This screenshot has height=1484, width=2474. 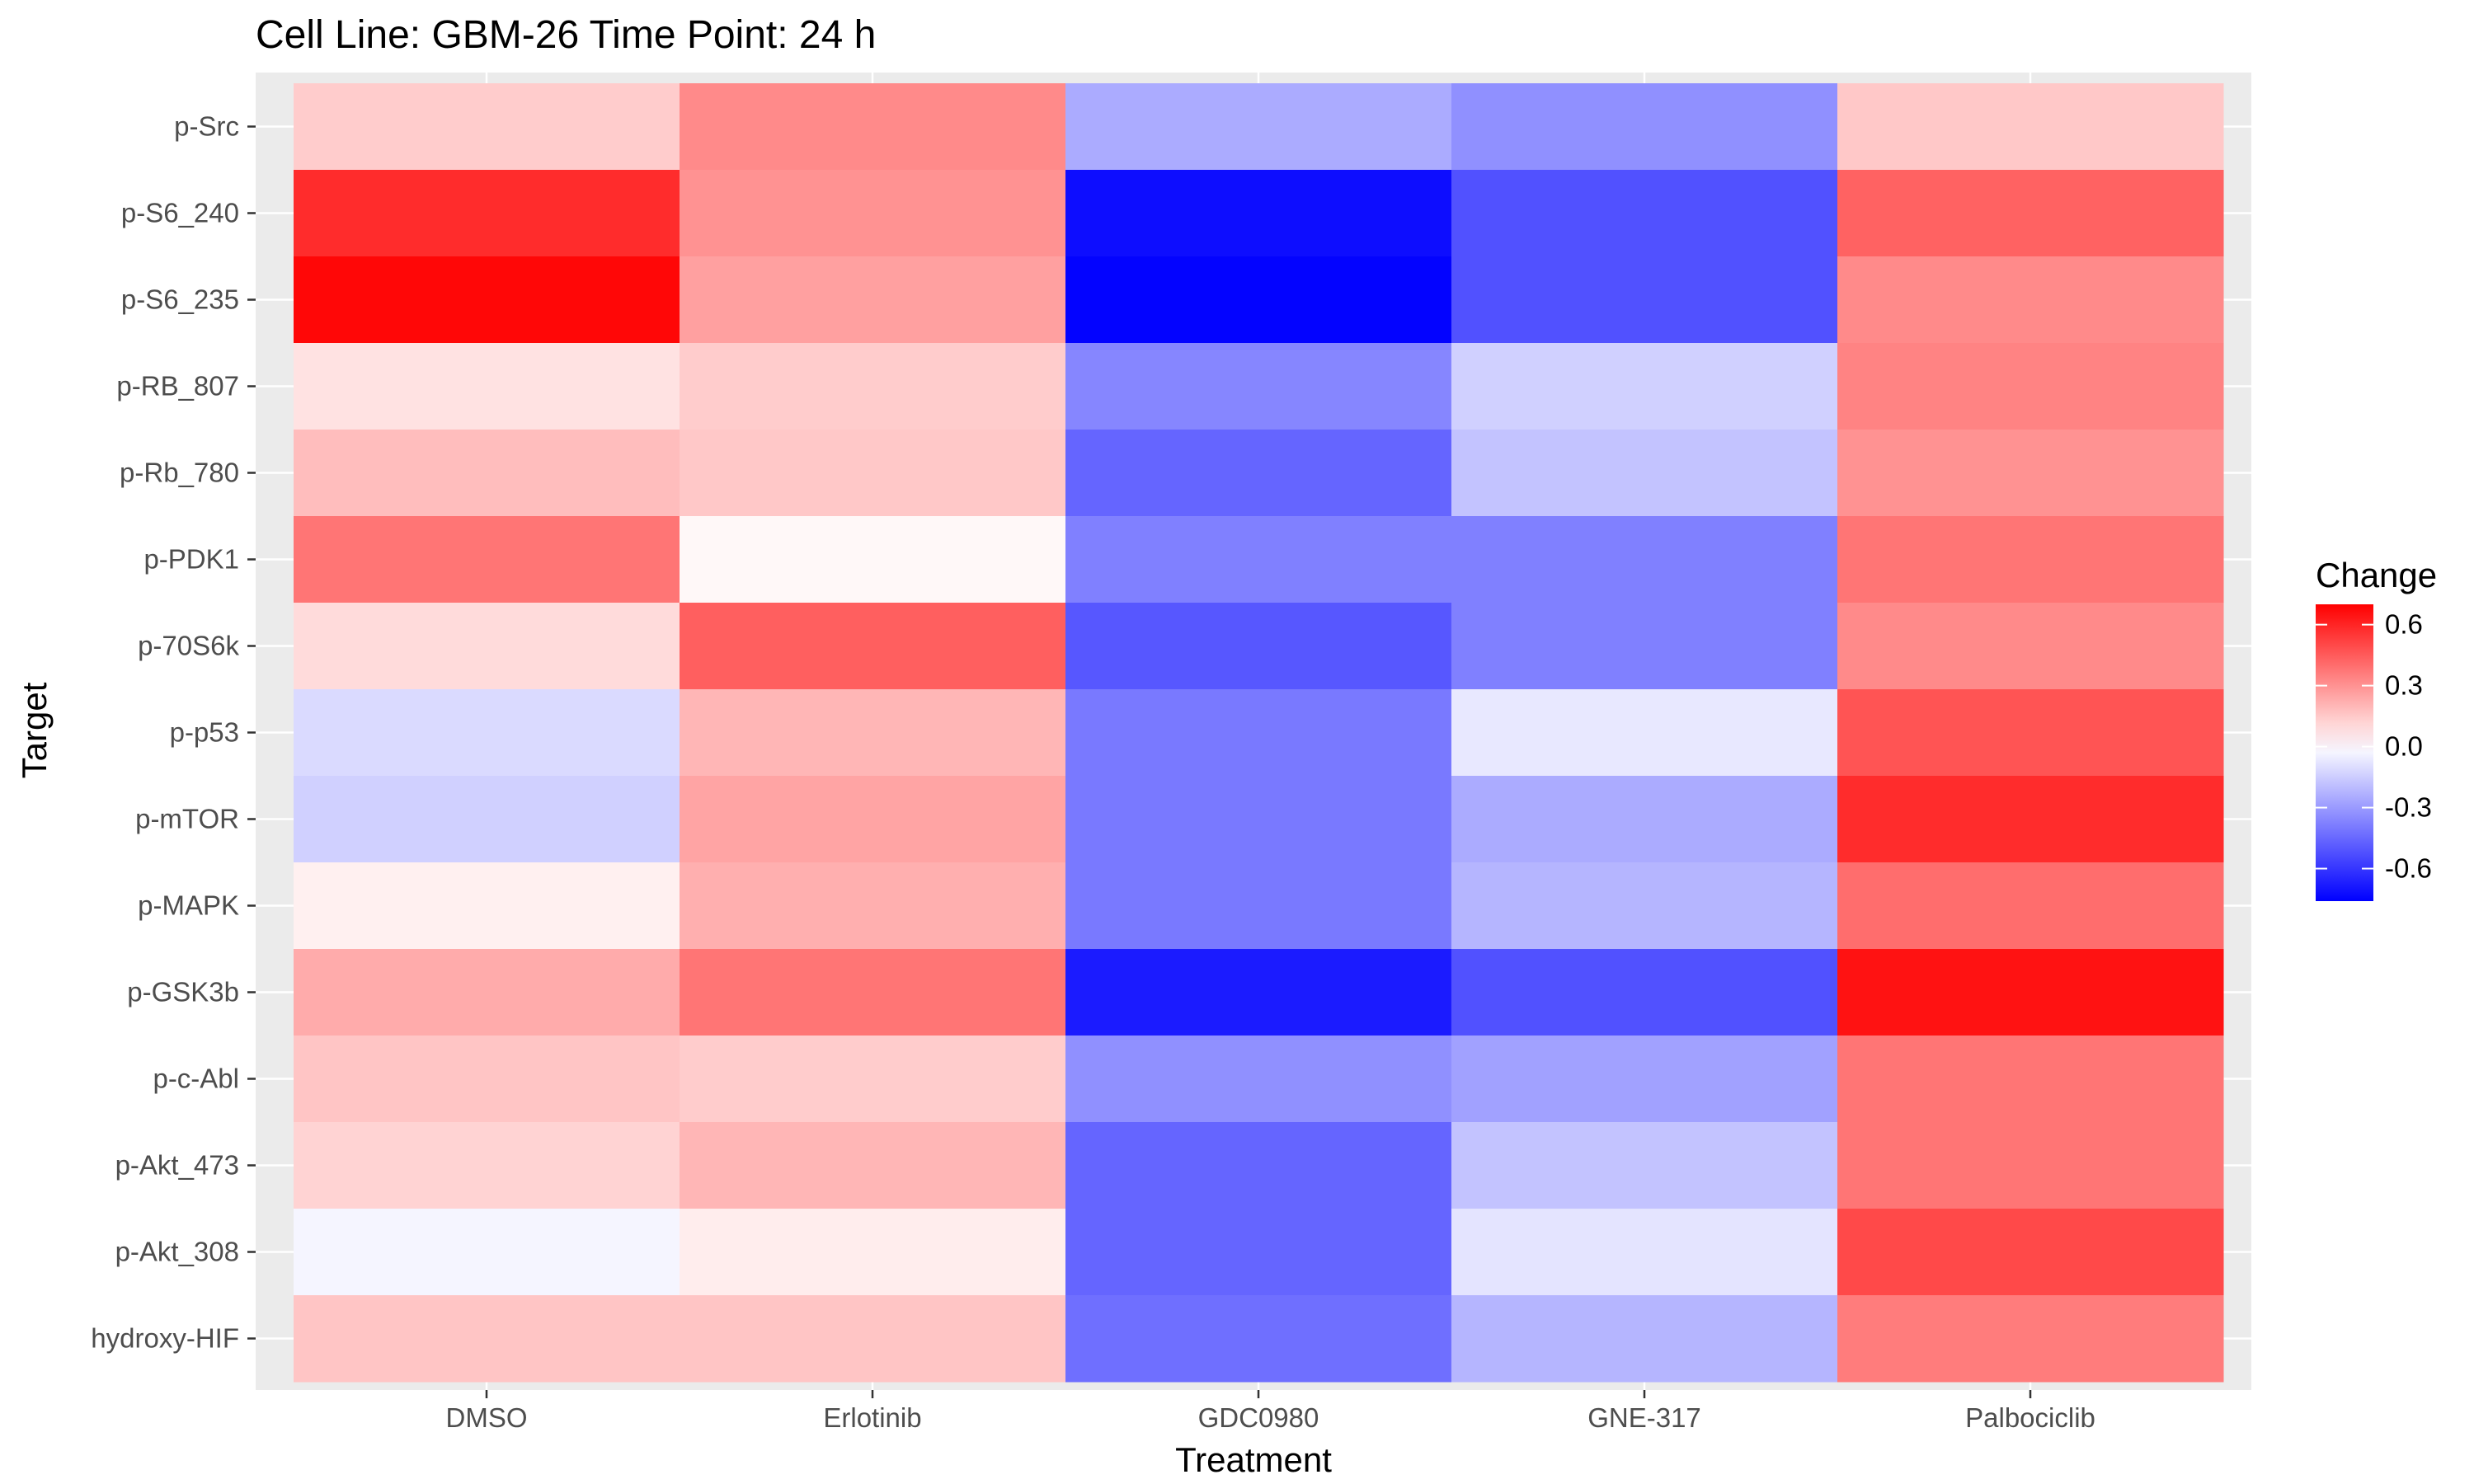 I want to click on legend-tick-label: 0.6, so click(x=2404, y=624).